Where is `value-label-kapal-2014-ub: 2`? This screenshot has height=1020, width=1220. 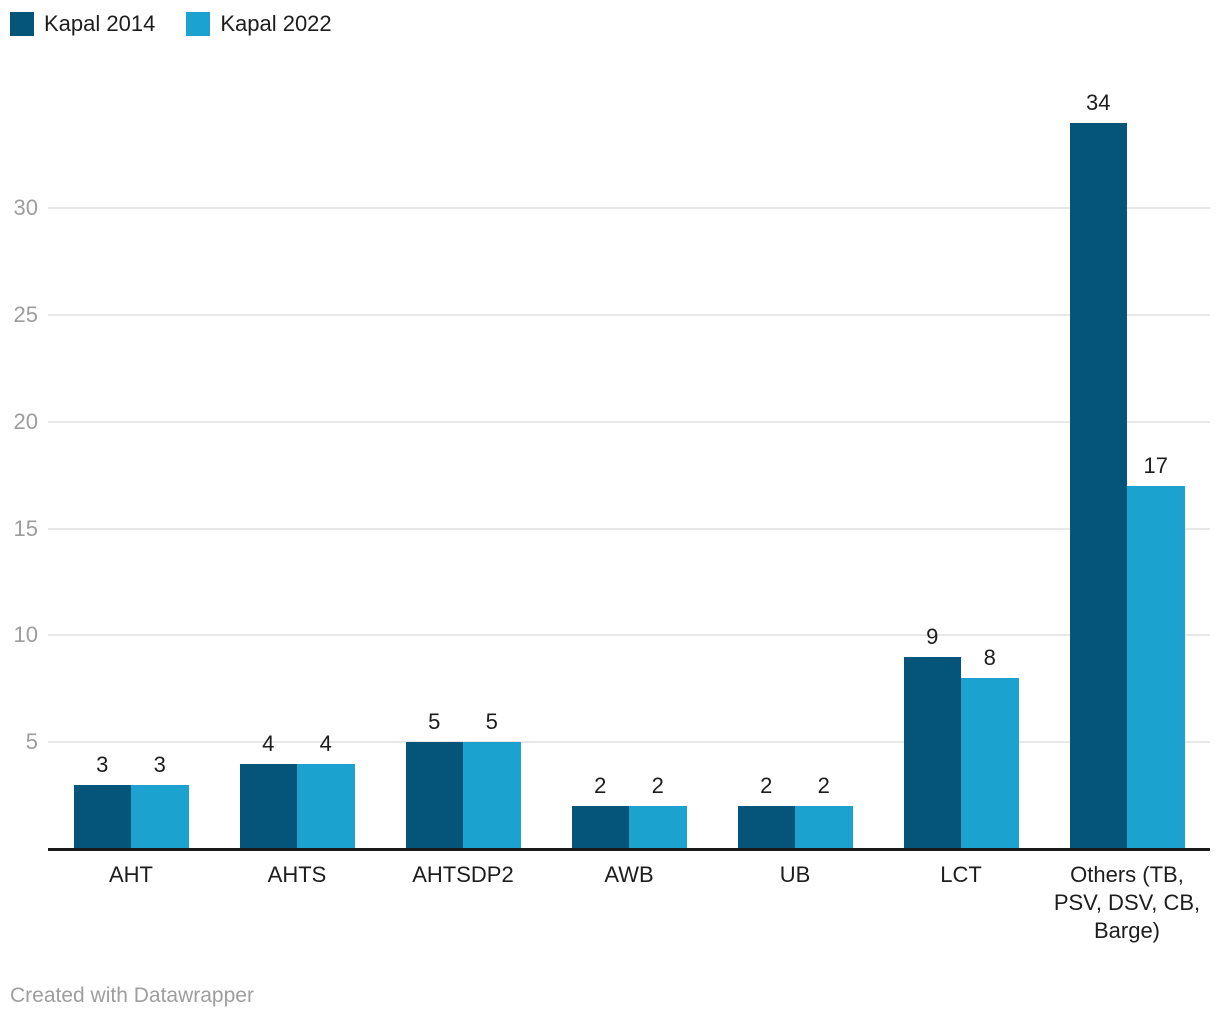 value-label-kapal-2014-ub: 2 is located at coordinates (766, 786).